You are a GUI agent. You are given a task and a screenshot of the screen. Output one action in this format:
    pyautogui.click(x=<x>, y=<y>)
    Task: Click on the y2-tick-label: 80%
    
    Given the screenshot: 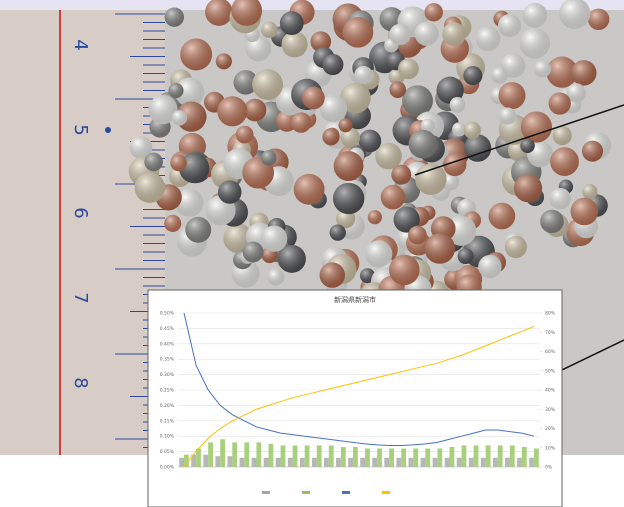 What is the action you would take?
    pyautogui.click(x=550, y=314)
    